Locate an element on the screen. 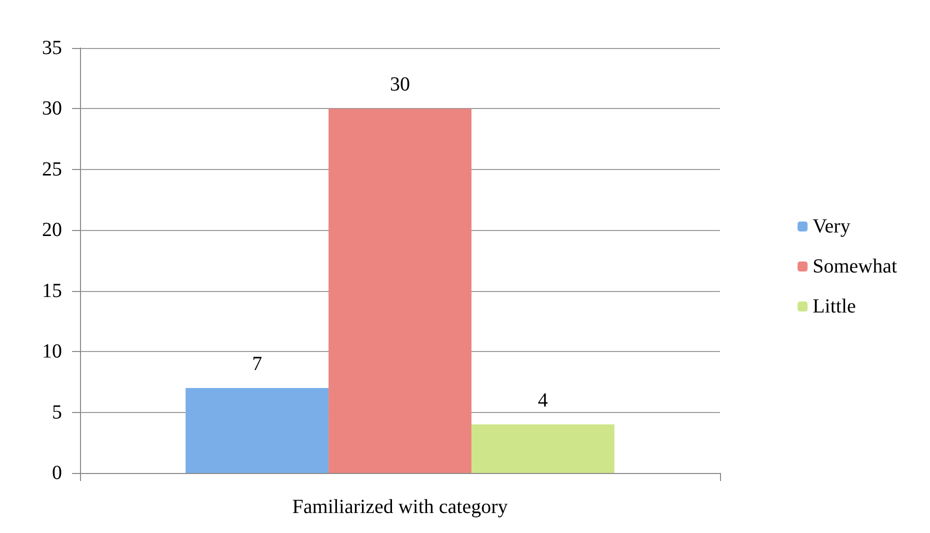  data-label: 4 is located at coordinates (543, 400).